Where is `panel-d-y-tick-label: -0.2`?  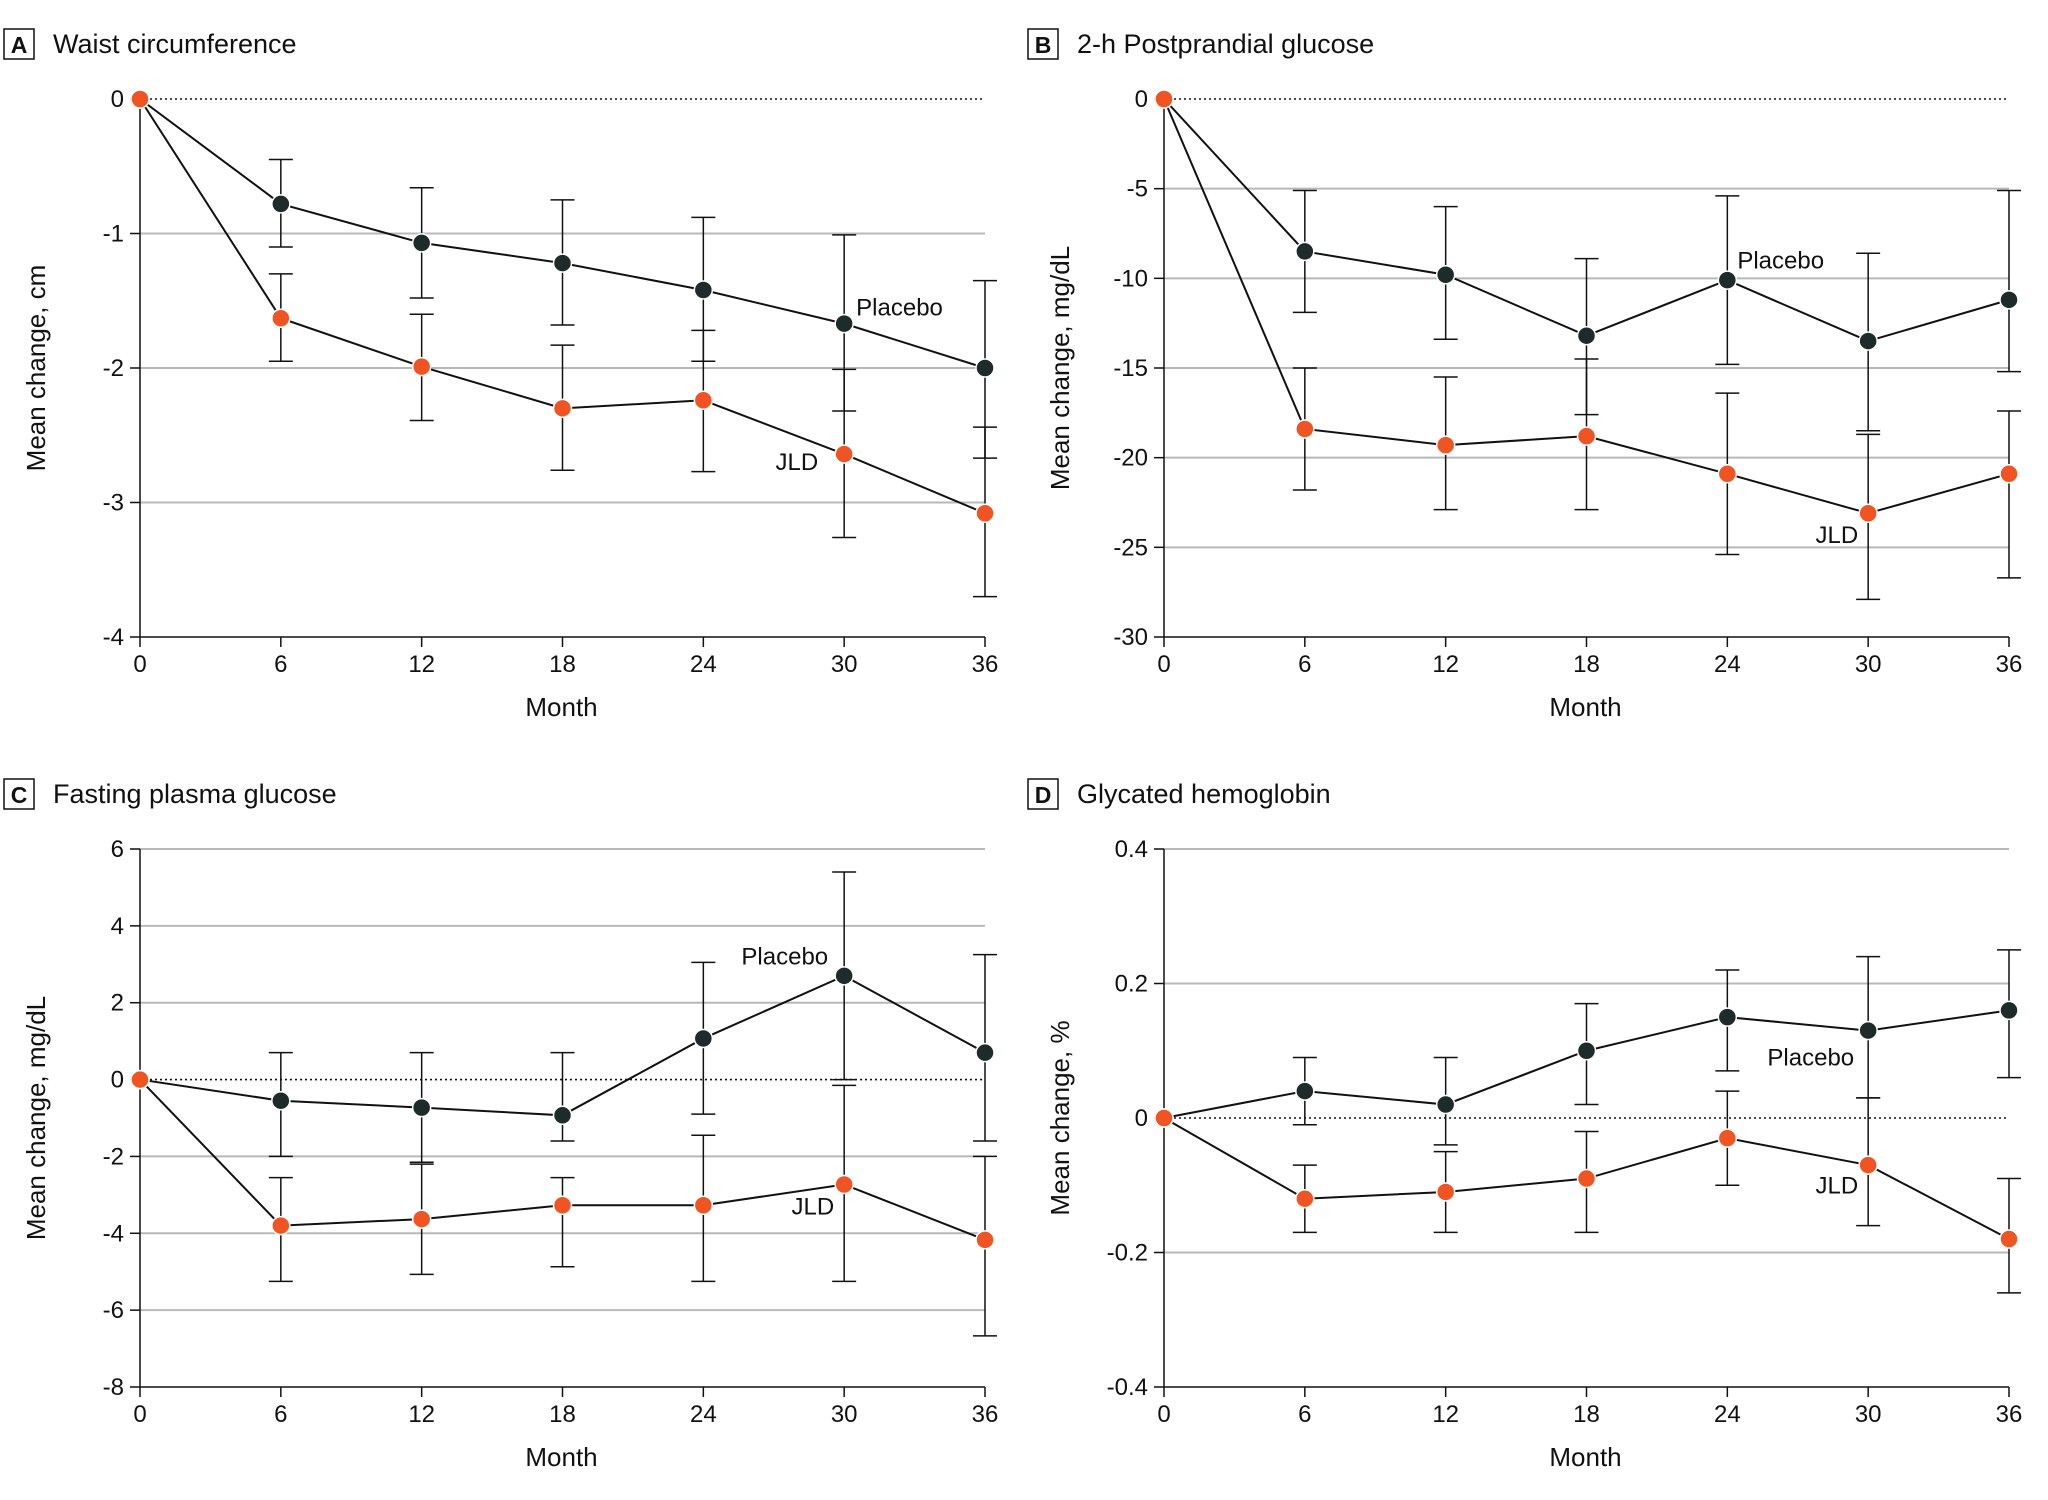 panel-d-y-tick-label: -0.2 is located at coordinates (1127, 1253).